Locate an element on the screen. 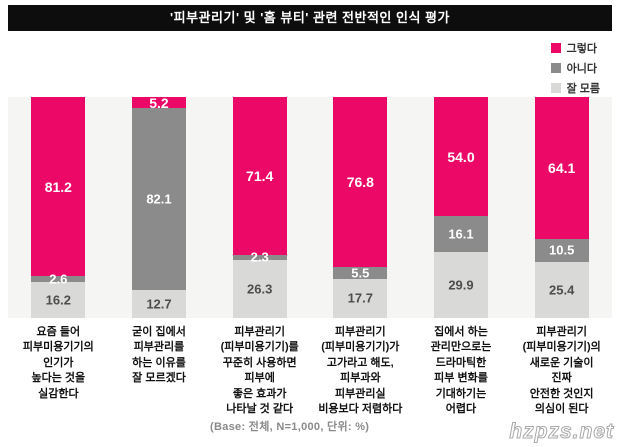 This screenshot has height=447, width=620. category-label: 요즘 들어 피부미용기기의 인기가 높다는 것을 실감한다 is located at coordinates (58, 363).